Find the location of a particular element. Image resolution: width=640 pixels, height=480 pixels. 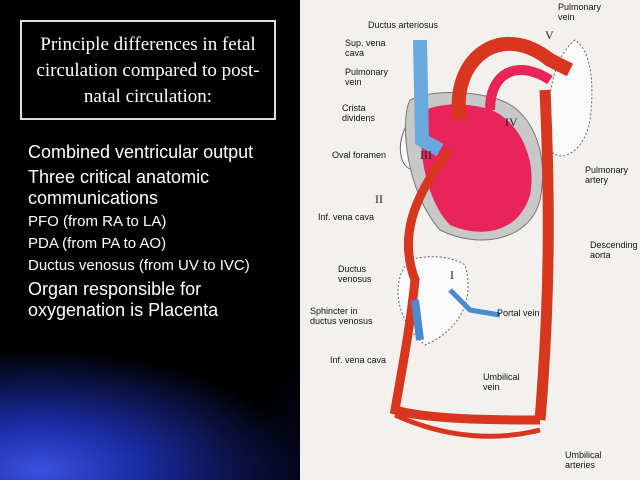

diagram-label: Descending aorta is located at coordinates (614, 250).